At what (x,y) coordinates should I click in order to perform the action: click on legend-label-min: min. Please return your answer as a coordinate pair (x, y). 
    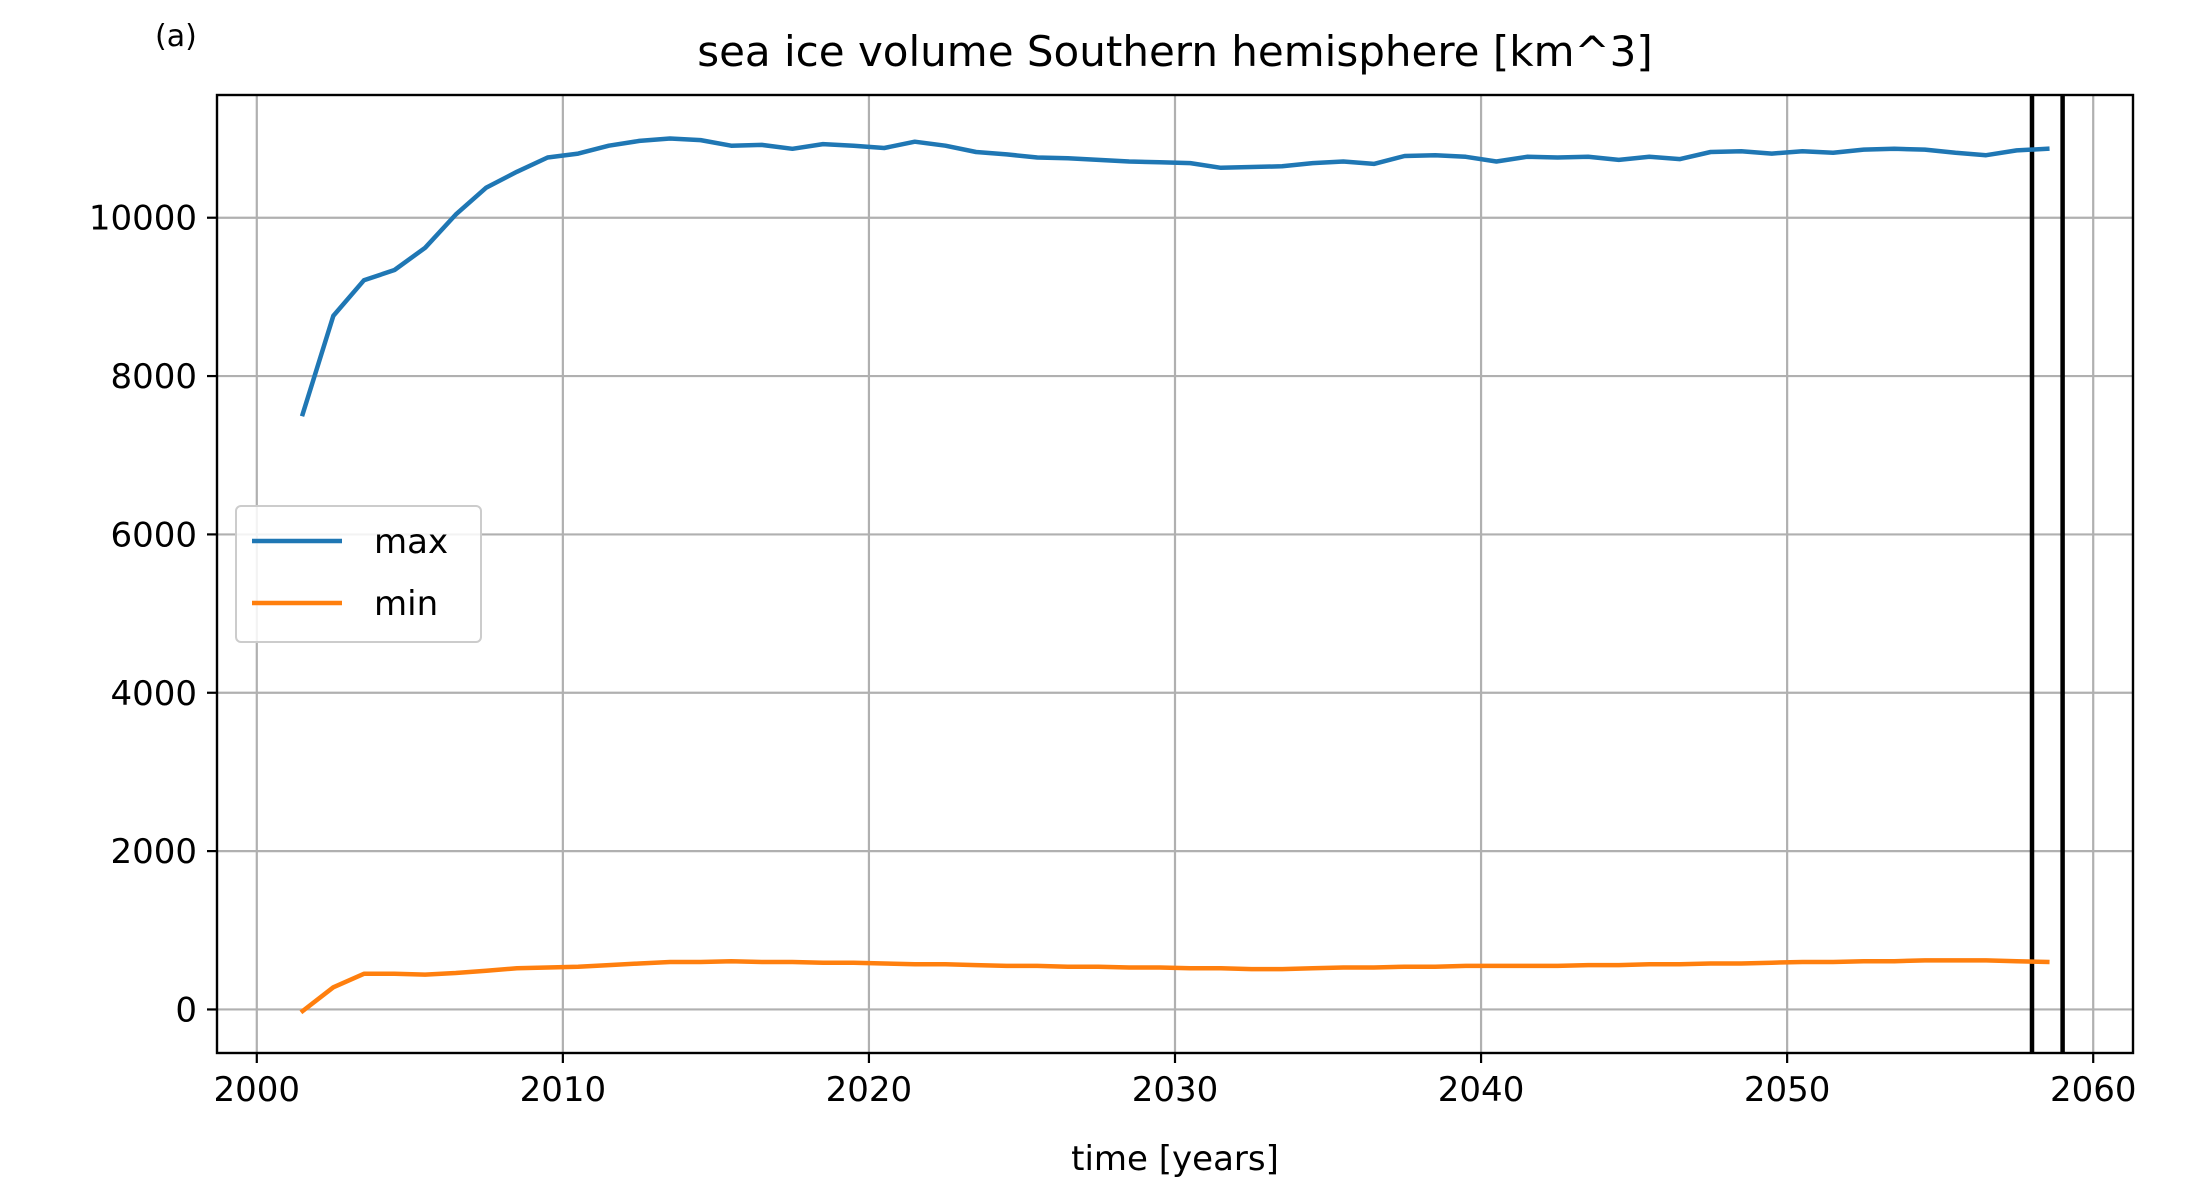
    Looking at the image, I should click on (406, 604).